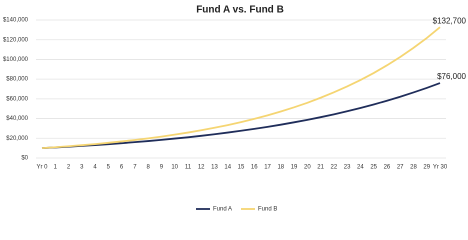 Image resolution: width=468 pixels, height=240 pixels. I want to click on x-tick-label: 22, so click(334, 168).